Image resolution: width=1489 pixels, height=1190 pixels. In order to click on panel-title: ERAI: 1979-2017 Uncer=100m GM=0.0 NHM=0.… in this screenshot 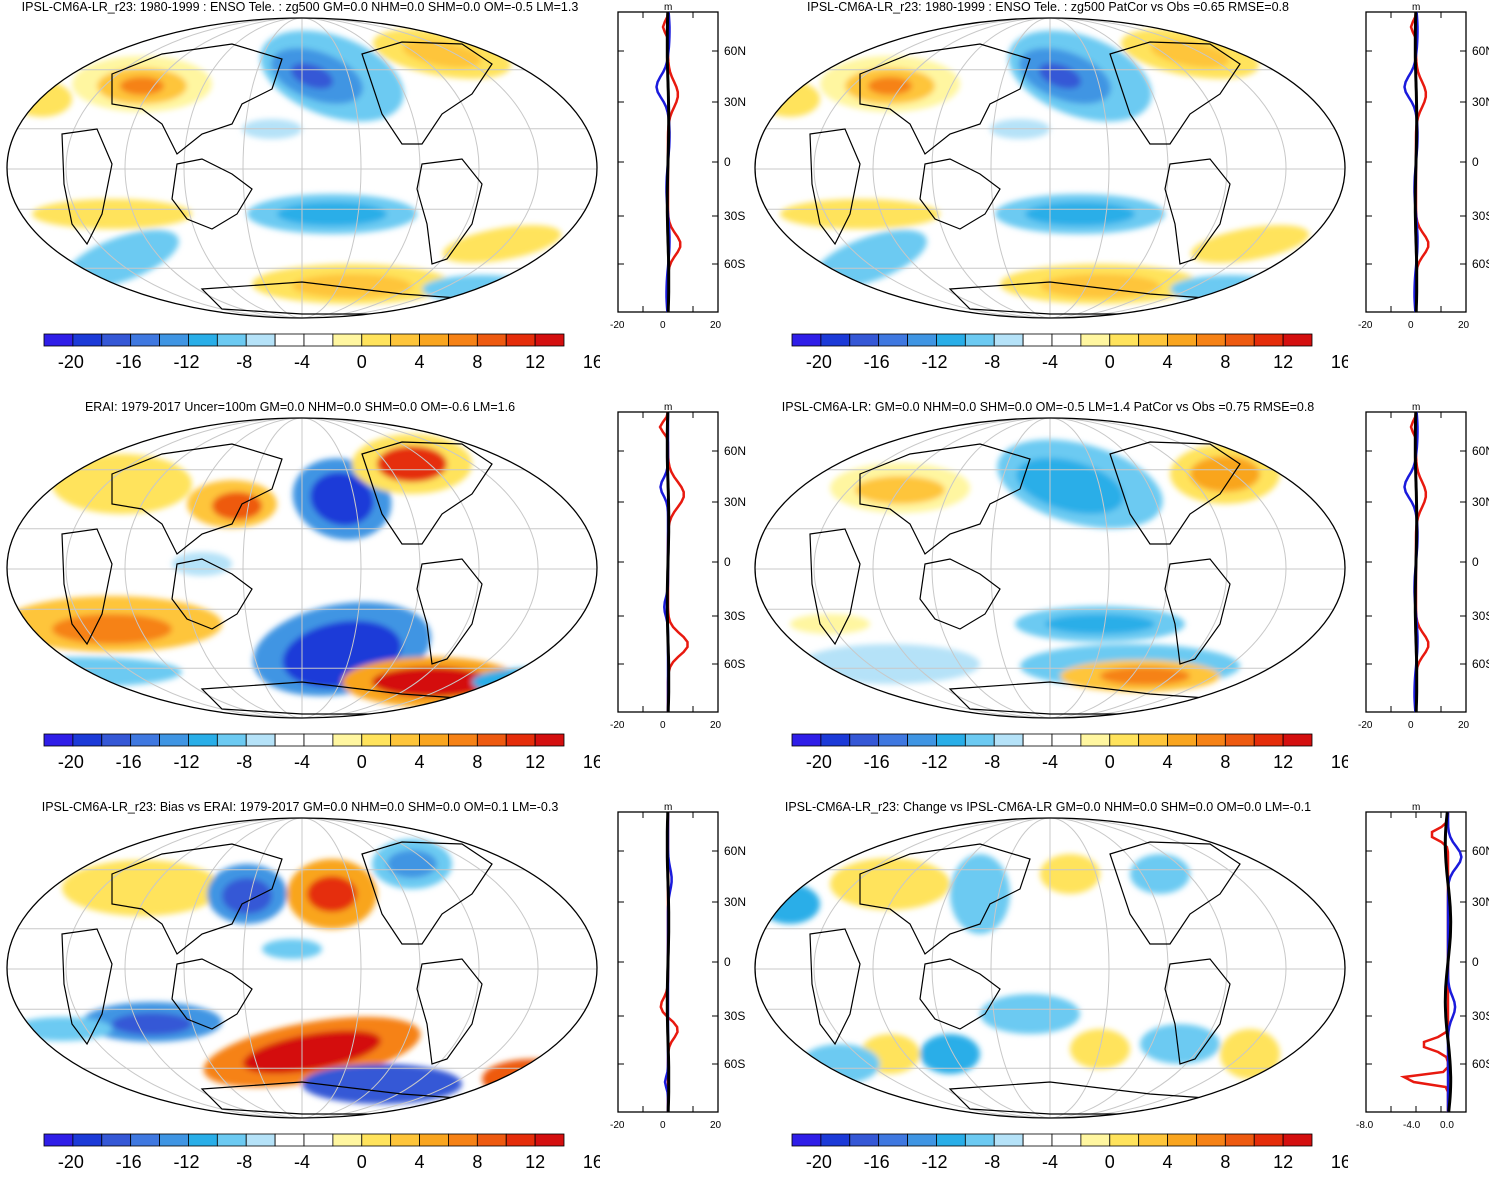, I will do `click(300, 407)`.